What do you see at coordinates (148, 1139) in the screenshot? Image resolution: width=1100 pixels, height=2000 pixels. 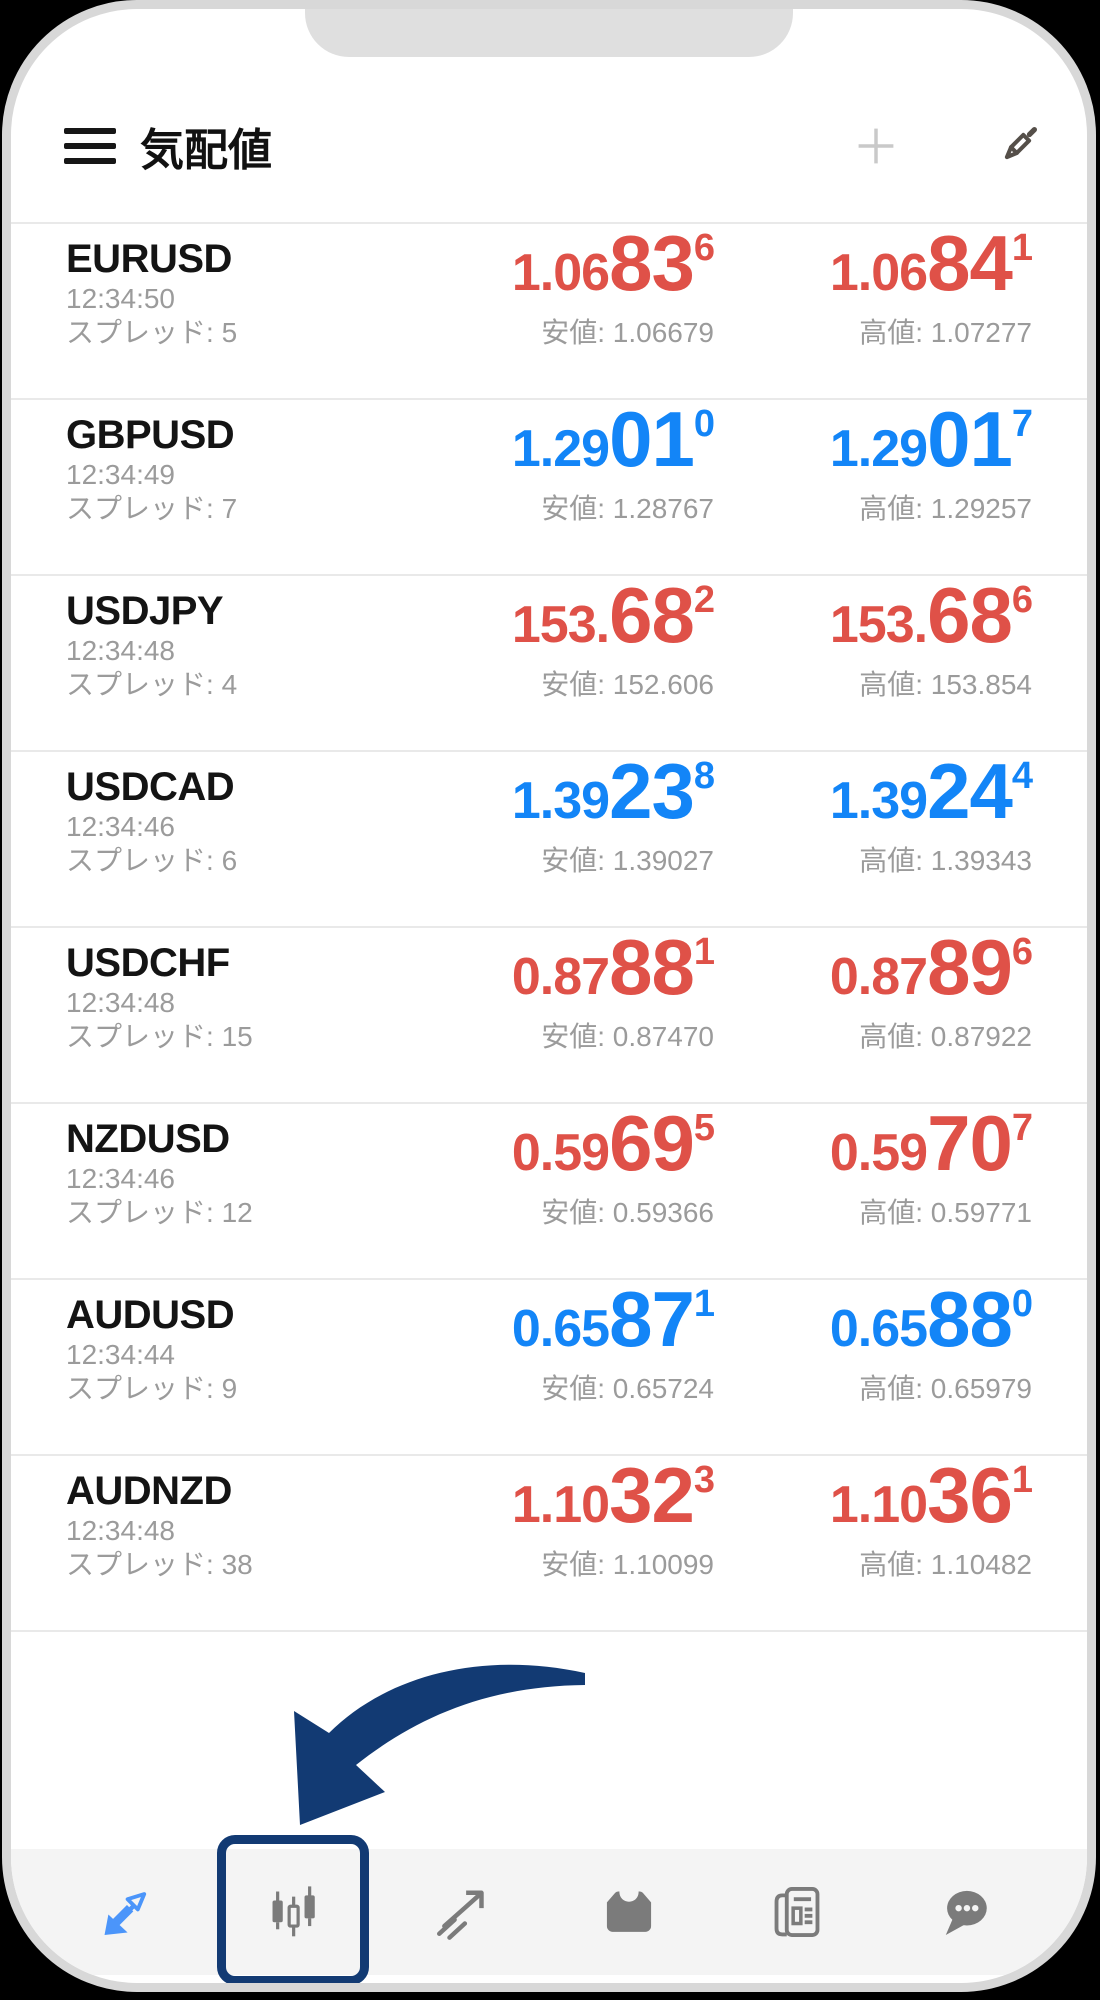 I see `symbol-name: NZDUSD` at bounding box center [148, 1139].